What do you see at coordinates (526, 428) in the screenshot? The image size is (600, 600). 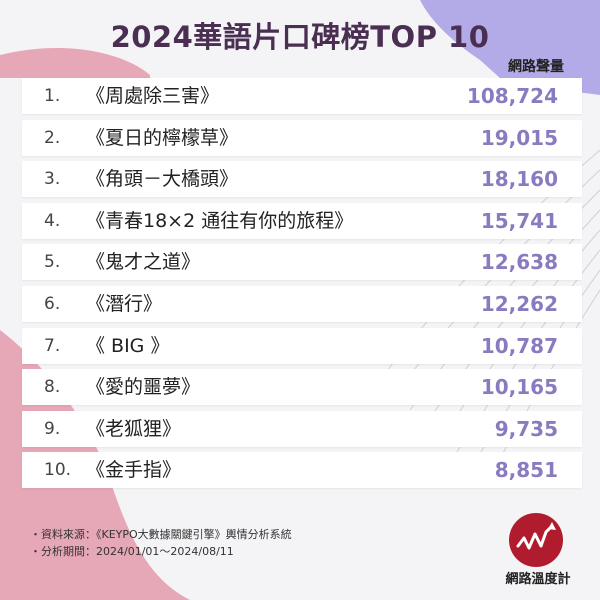 I see `volume-value: 9,735` at bounding box center [526, 428].